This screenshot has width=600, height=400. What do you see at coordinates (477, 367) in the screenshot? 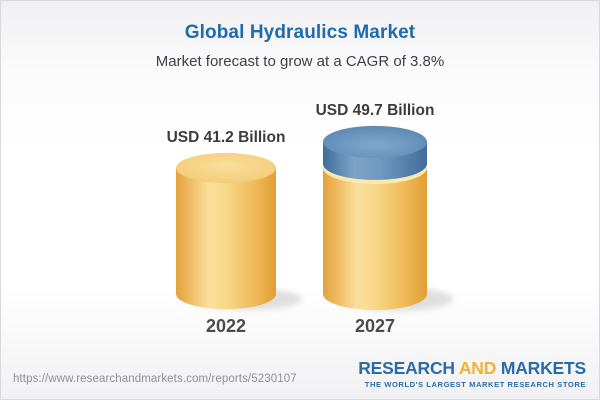
I see `logo-word-and: AND` at bounding box center [477, 367].